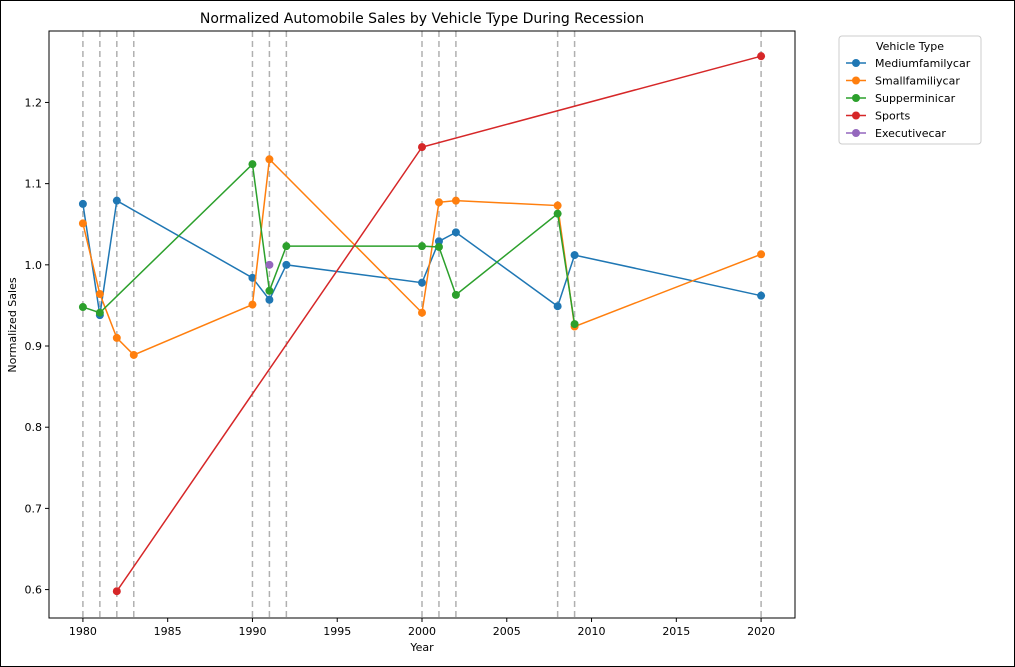 The height and width of the screenshot is (667, 1015). I want to click on legend-item-executivecar: Executivecar, so click(896, 133).